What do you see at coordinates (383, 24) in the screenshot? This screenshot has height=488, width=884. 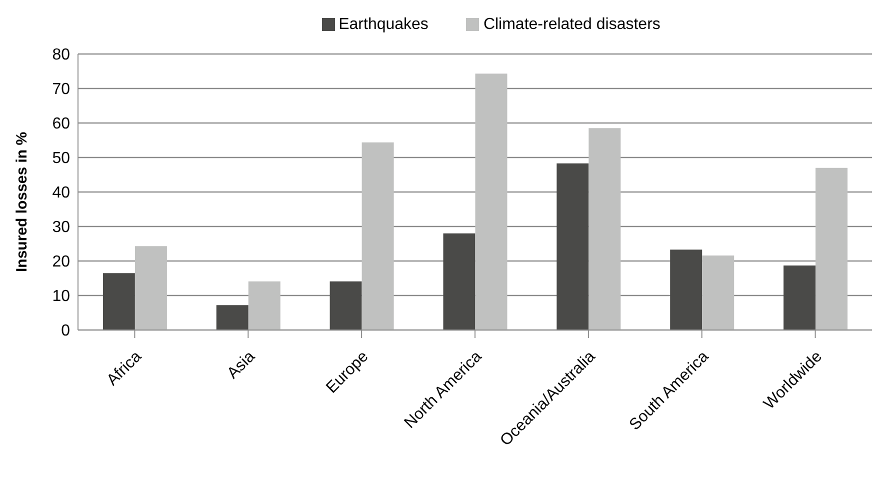 I see `legend-label: Earthquakes` at bounding box center [383, 24].